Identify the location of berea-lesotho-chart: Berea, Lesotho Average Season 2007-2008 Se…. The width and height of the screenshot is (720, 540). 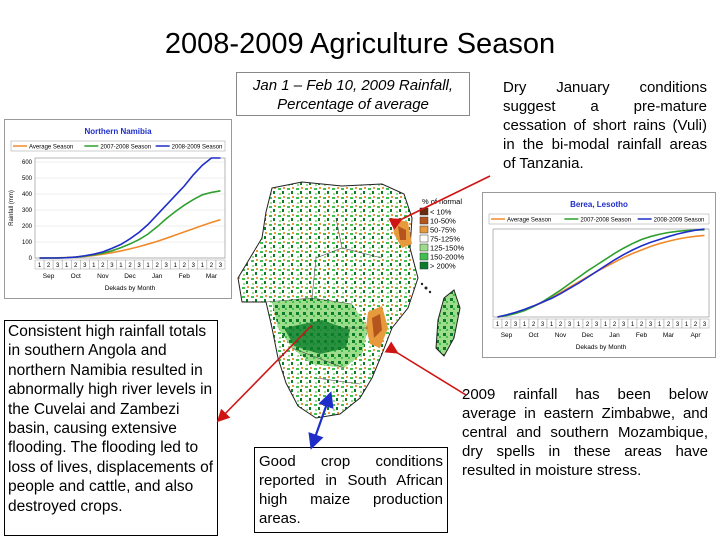
(599, 275).